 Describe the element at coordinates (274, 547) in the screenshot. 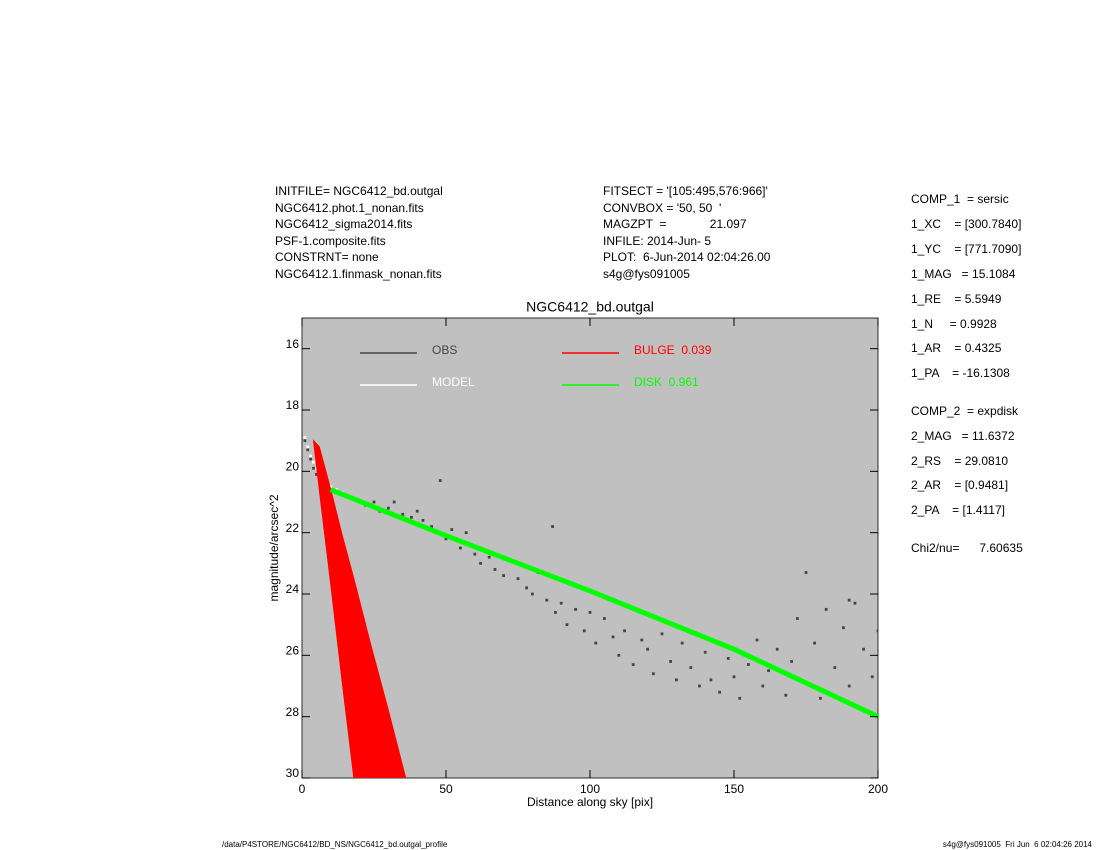

I see `y-axis-label: magnitude/arcsec^2` at that location.